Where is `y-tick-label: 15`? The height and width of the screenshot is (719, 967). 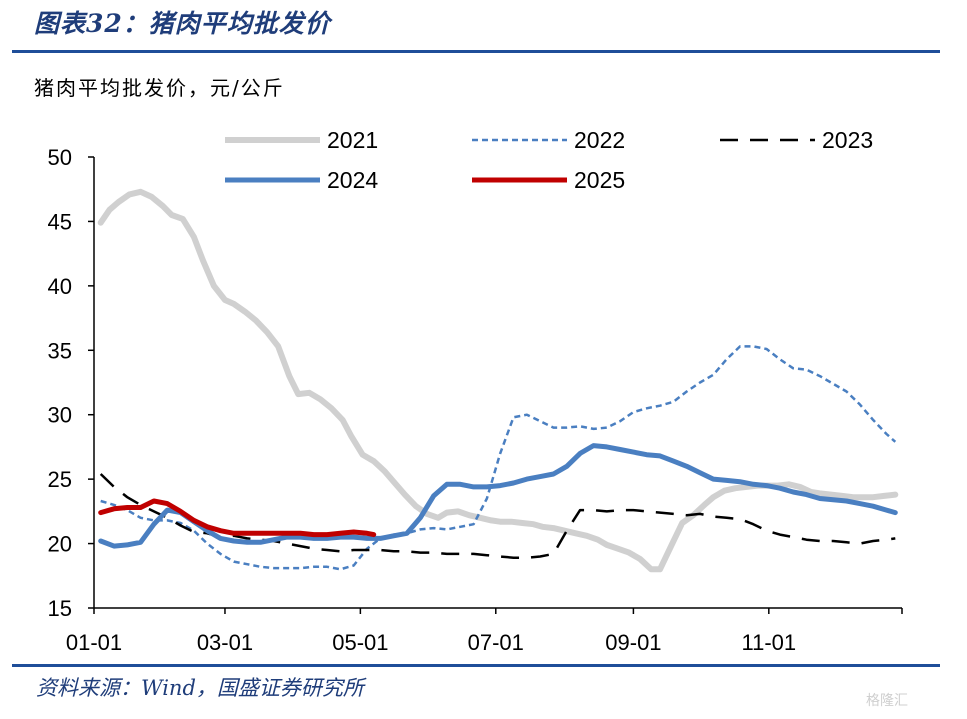
y-tick-label: 15 is located at coordinates (60, 608).